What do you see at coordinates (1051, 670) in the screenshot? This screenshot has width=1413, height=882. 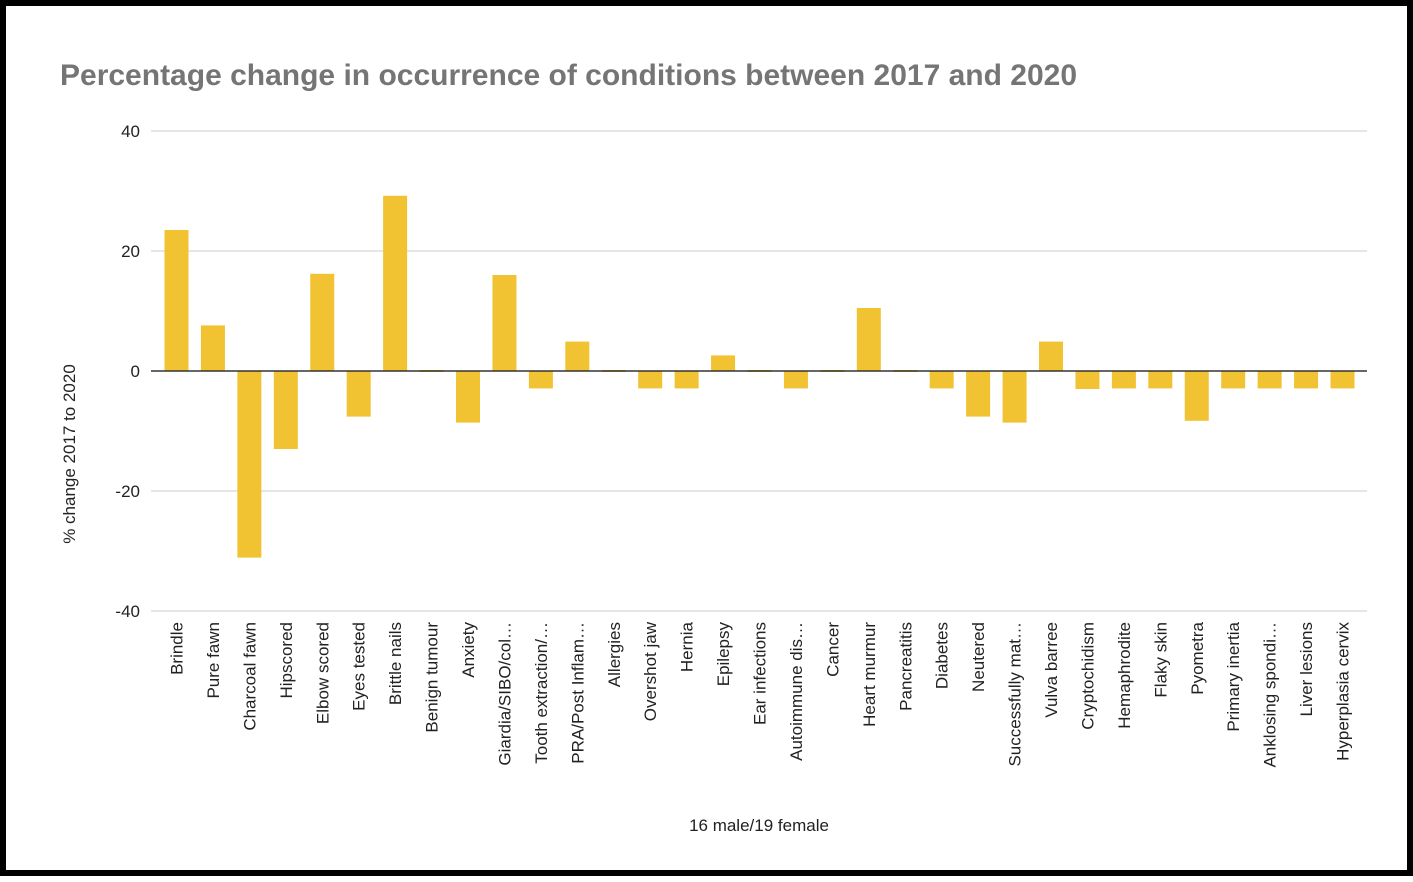 I see `x-tick-label: Vulva barree` at bounding box center [1051, 670].